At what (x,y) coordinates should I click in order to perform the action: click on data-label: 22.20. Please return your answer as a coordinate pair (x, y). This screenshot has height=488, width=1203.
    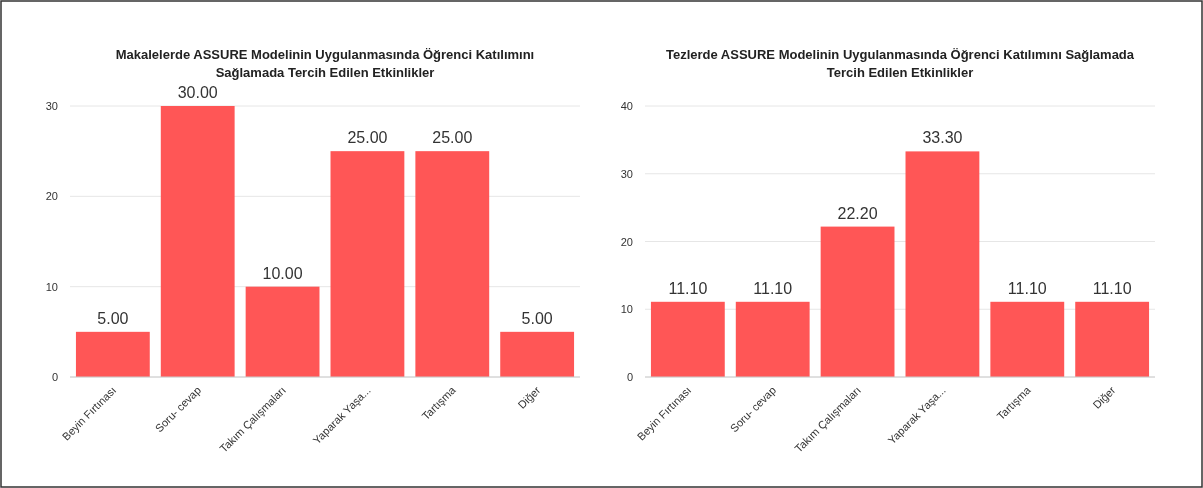
    Looking at the image, I should click on (857, 213).